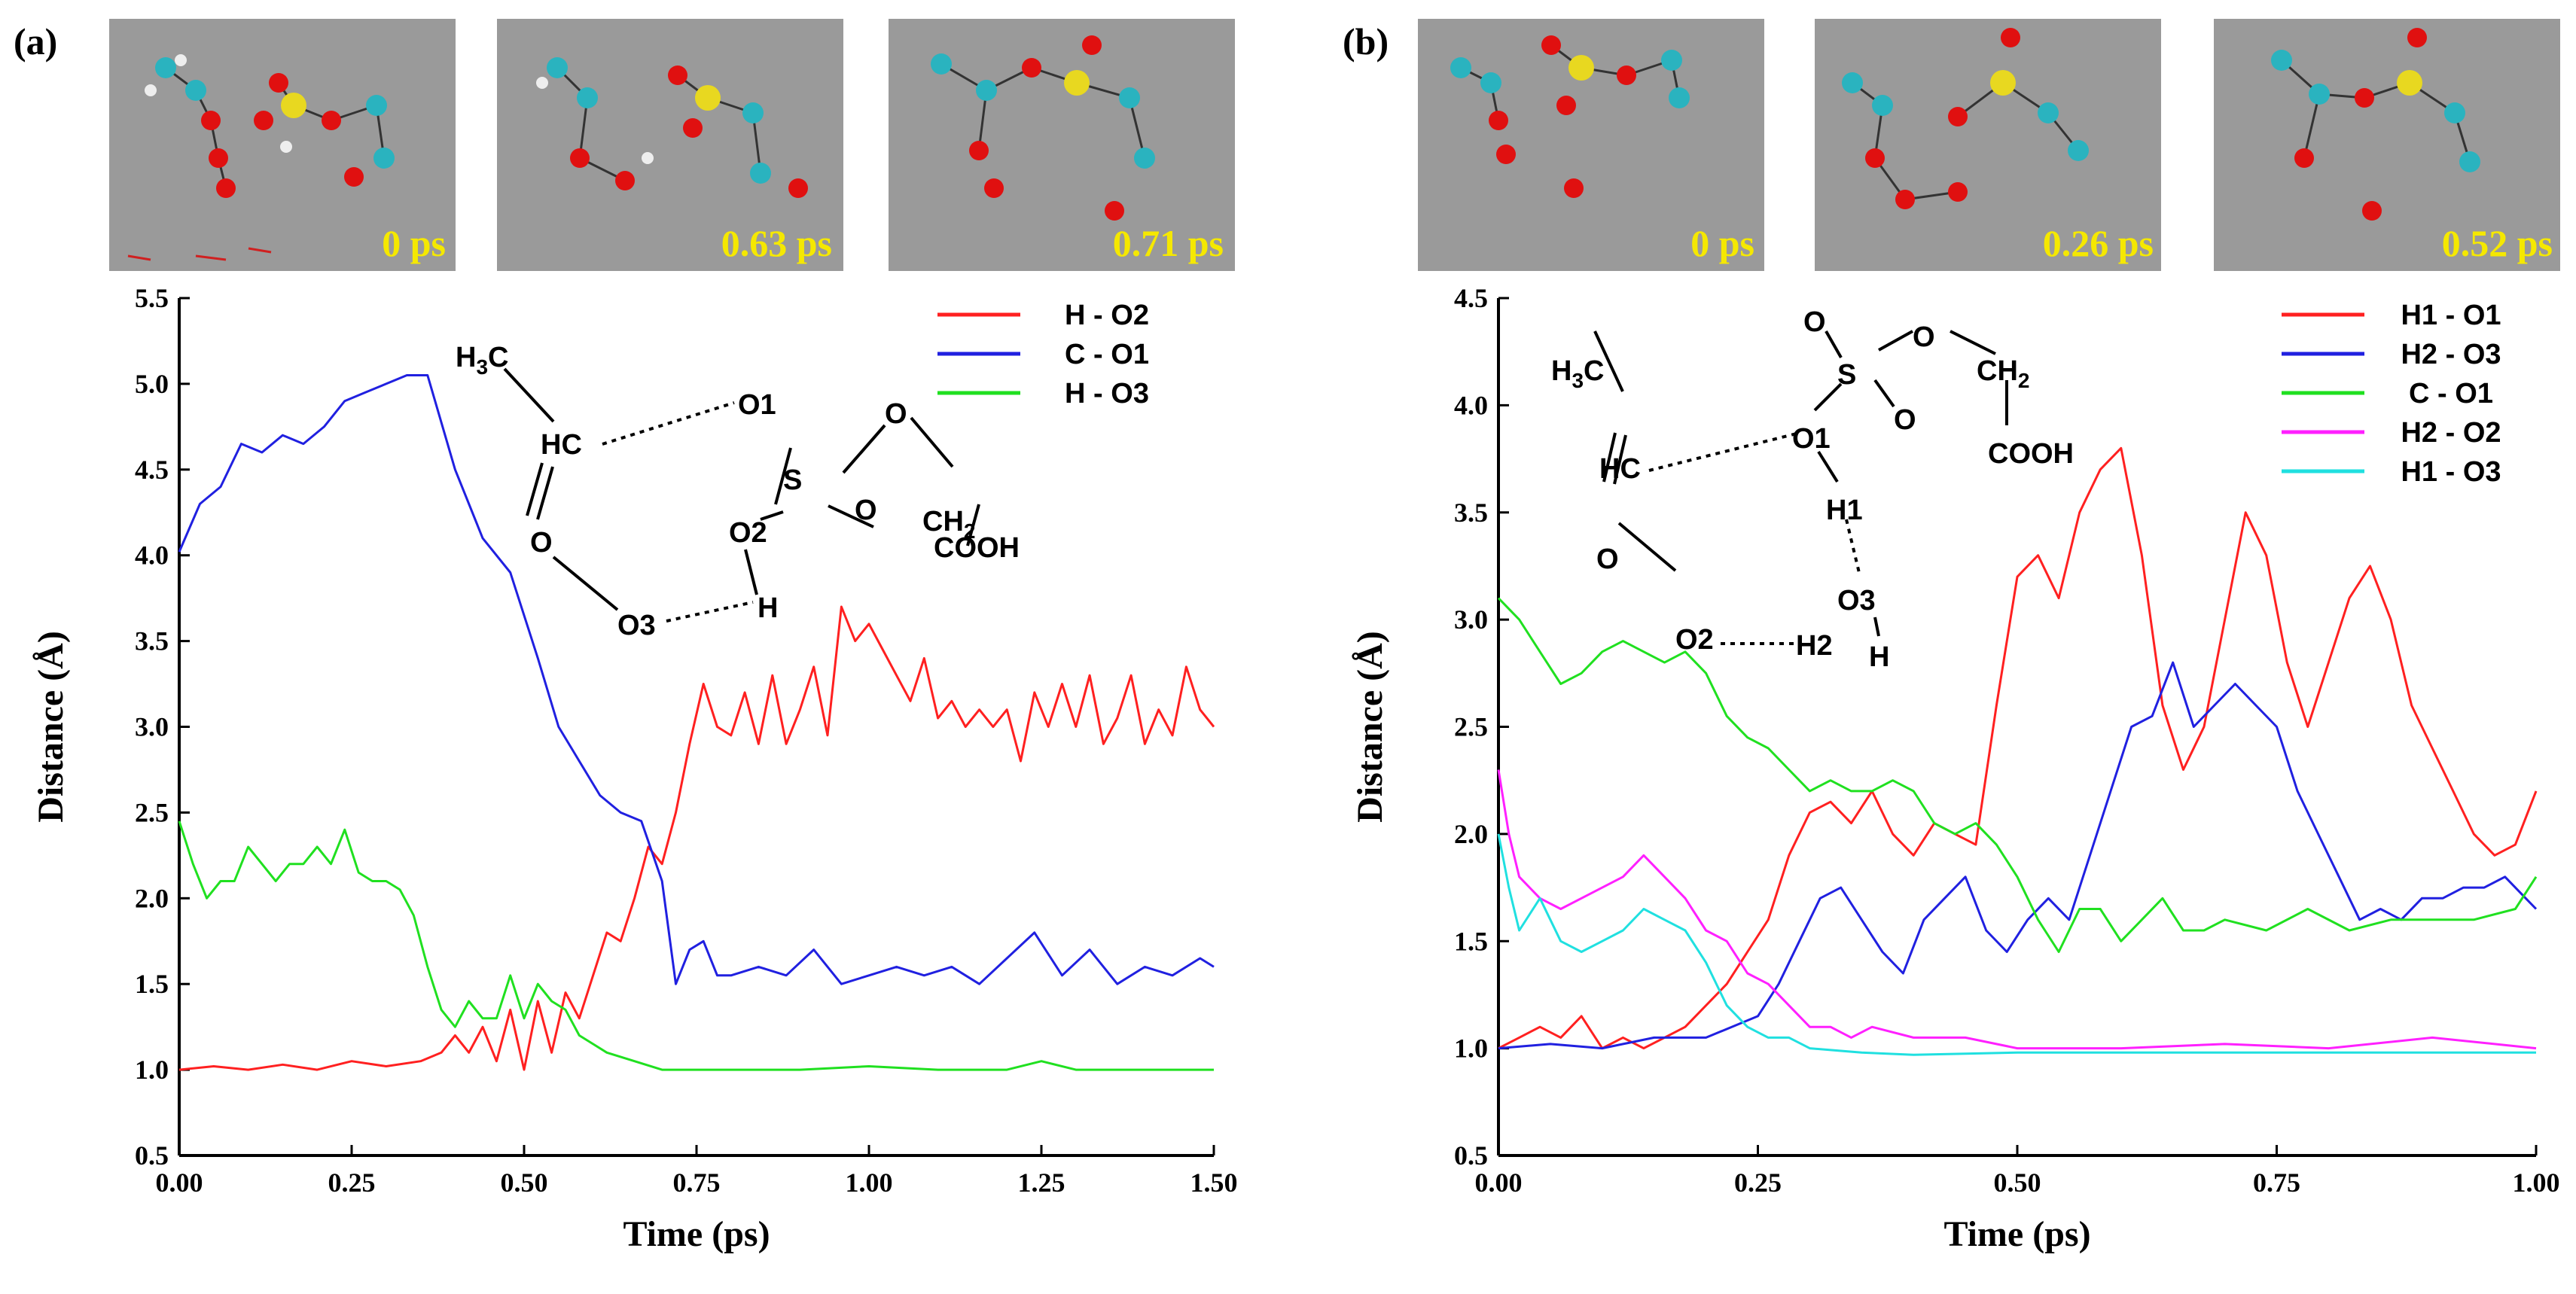 The image size is (2576, 1294). Describe the element at coordinates (2497, 243) in the screenshot. I see `snapshot-b-2-time: 0.52 ps` at that location.